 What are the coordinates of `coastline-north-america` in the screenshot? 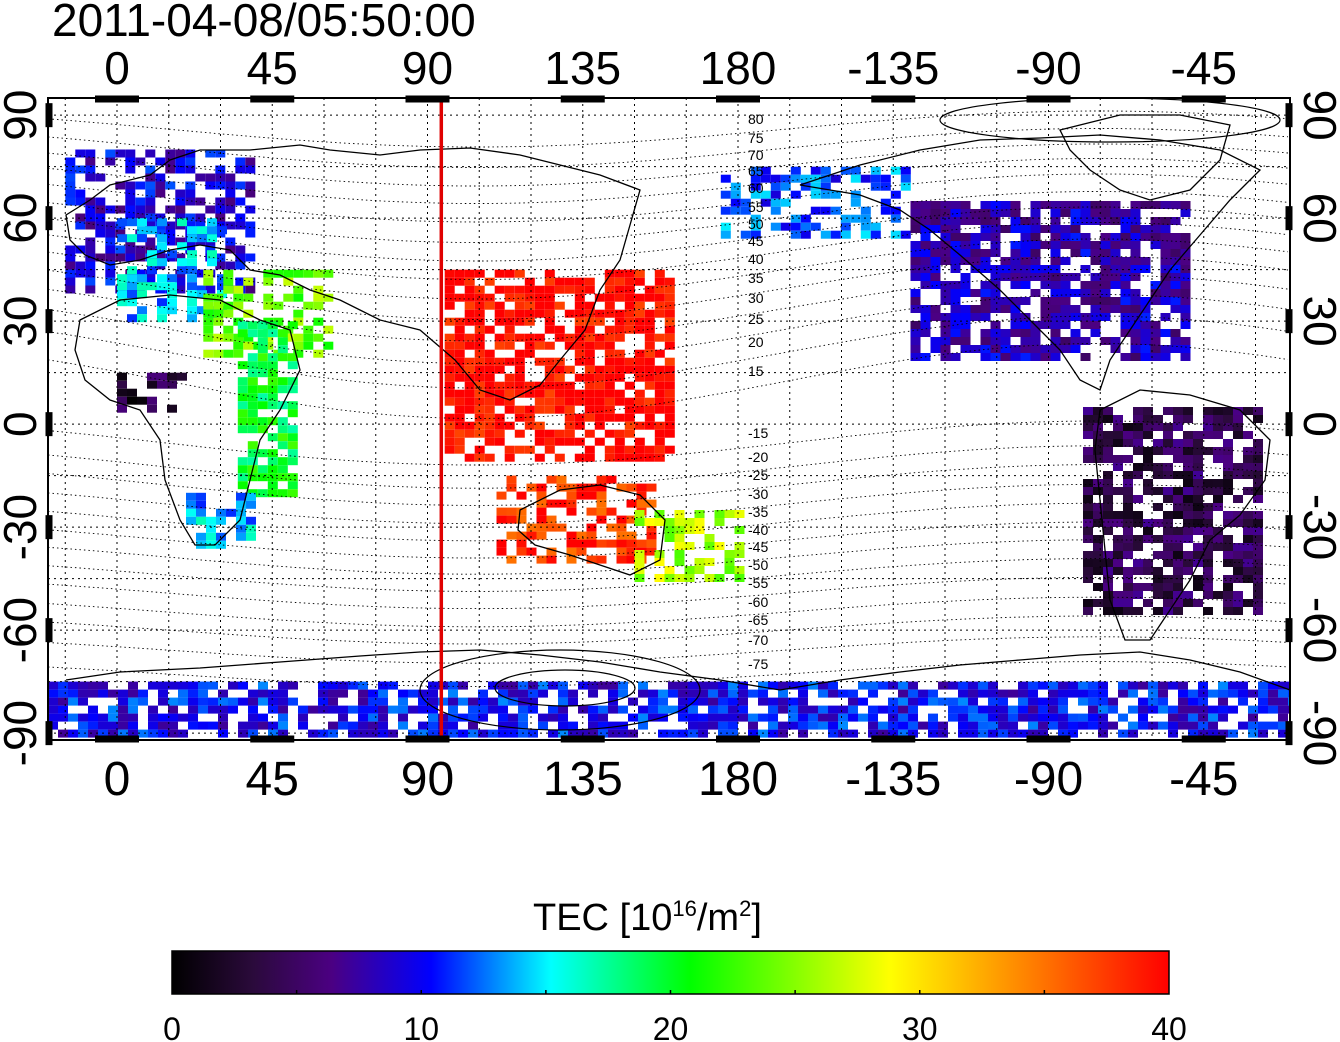 It's located at (1030, 262).